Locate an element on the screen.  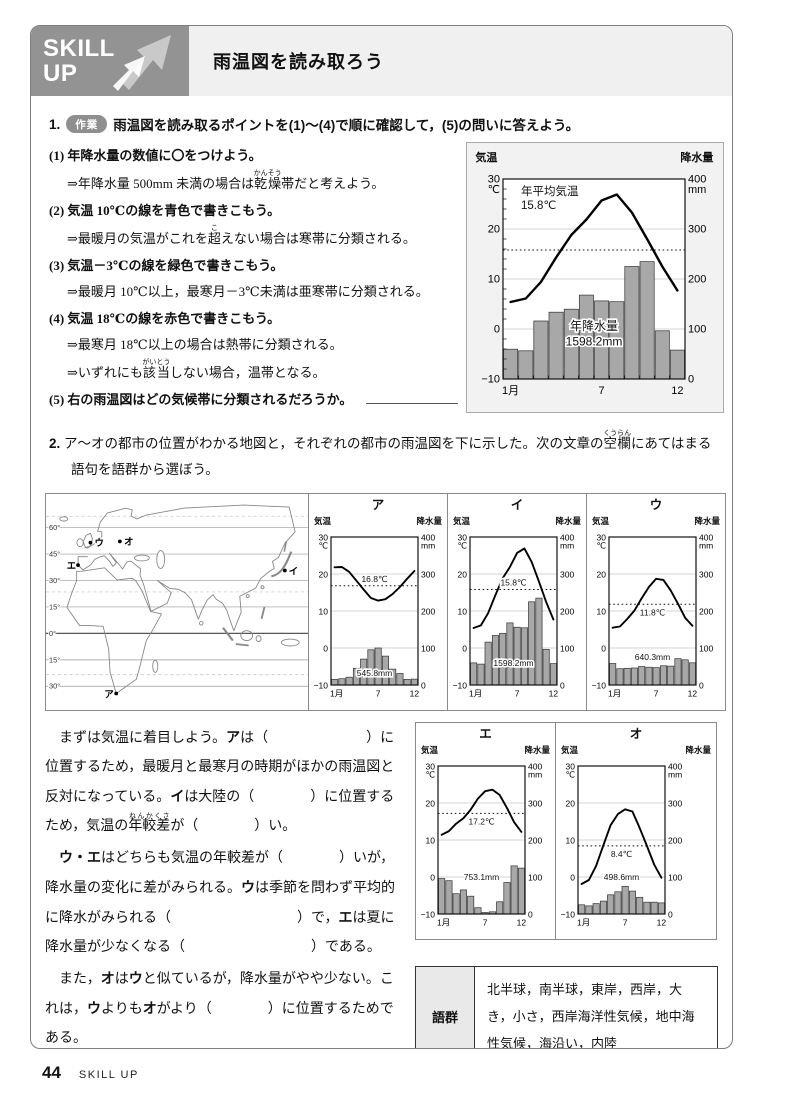
svg-text: 8.4℃ is located at coordinates (622, 854).